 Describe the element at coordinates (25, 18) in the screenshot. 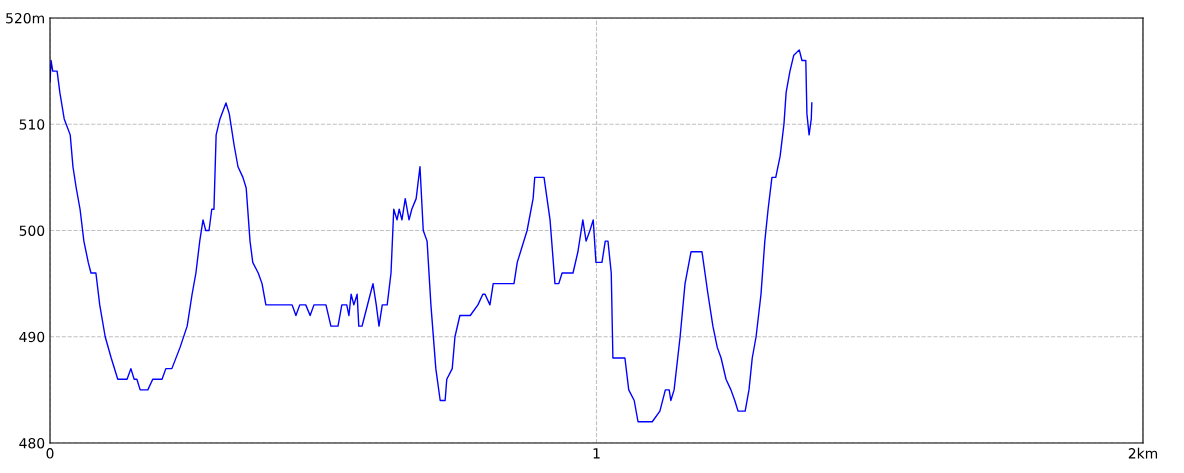

I see `y-tick-label: 520m` at that location.